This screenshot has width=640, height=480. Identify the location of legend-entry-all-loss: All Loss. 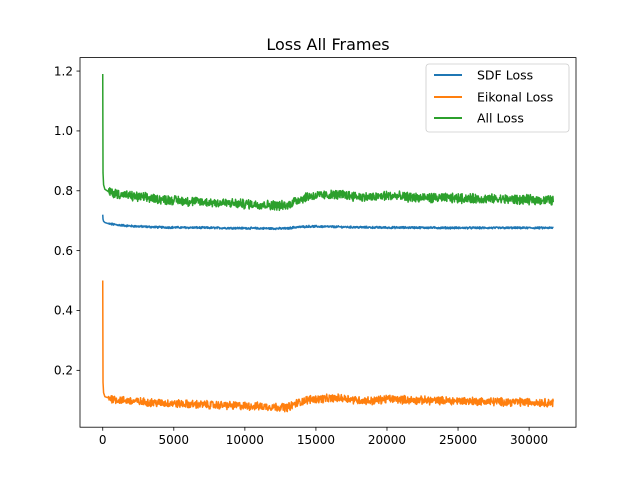
(479, 118).